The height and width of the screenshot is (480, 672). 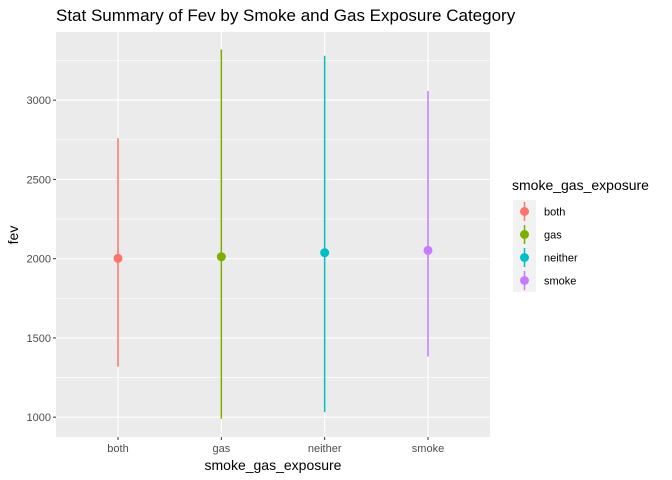 What do you see at coordinates (554, 213) in the screenshot?
I see `legend-label-both: both` at bounding box center [554, 213].